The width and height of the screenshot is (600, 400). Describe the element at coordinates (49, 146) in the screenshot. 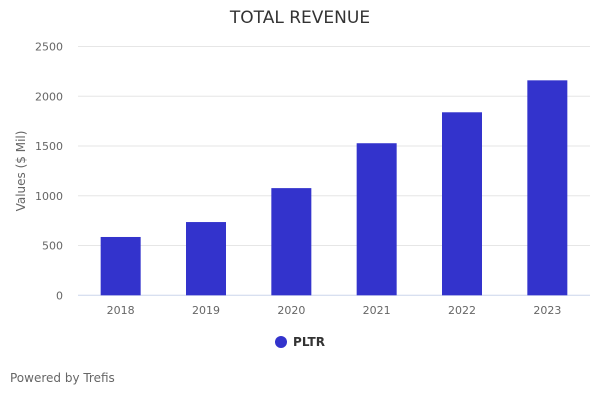

I see `y-tick-label: 1500` at that location.